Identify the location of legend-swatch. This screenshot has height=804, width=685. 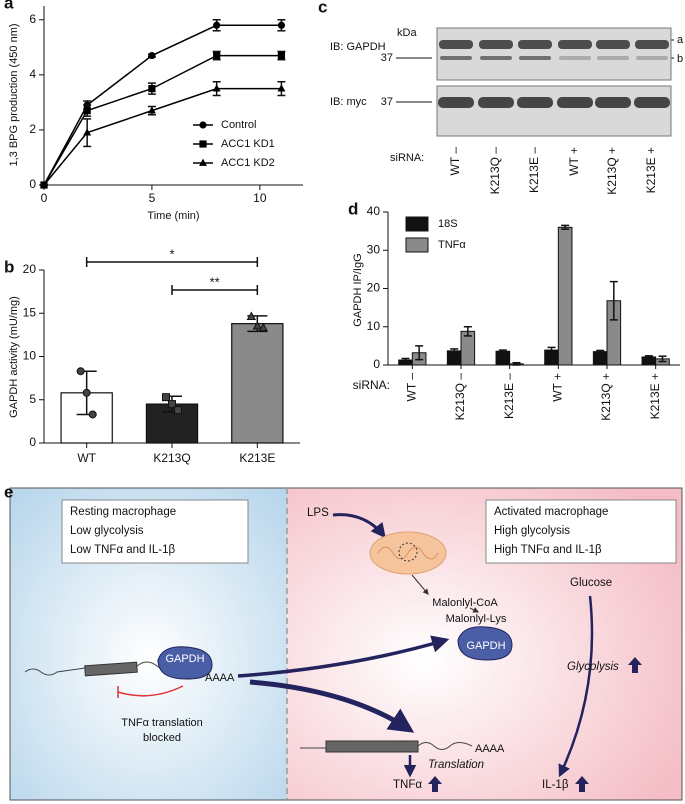
(417, 224).